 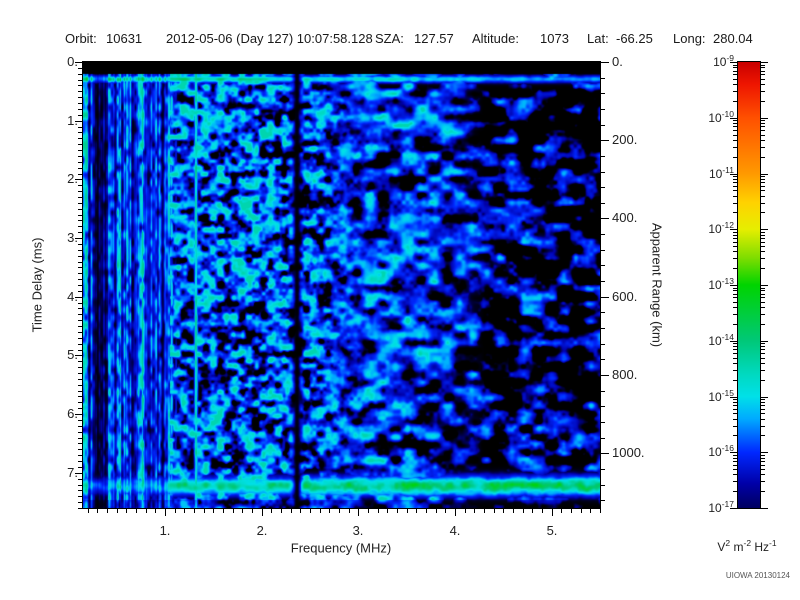 I want to click on altitude-label: Altitude:, so click(x=495, y=38).